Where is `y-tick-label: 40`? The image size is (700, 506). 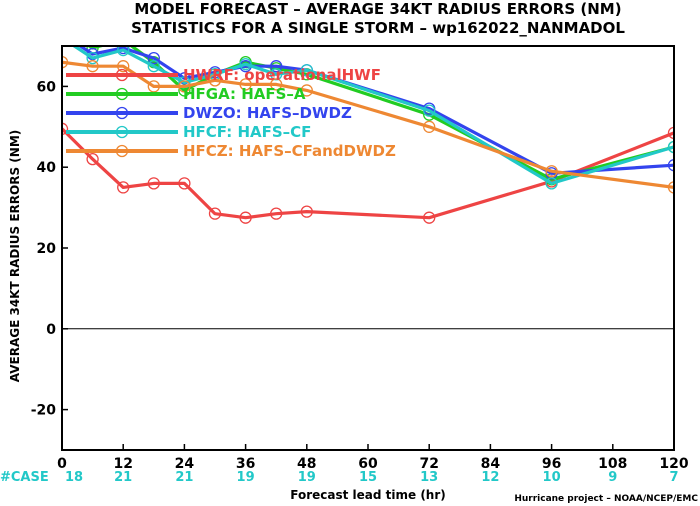
y-tick-label: 40 is located at coordinates (47, 168).